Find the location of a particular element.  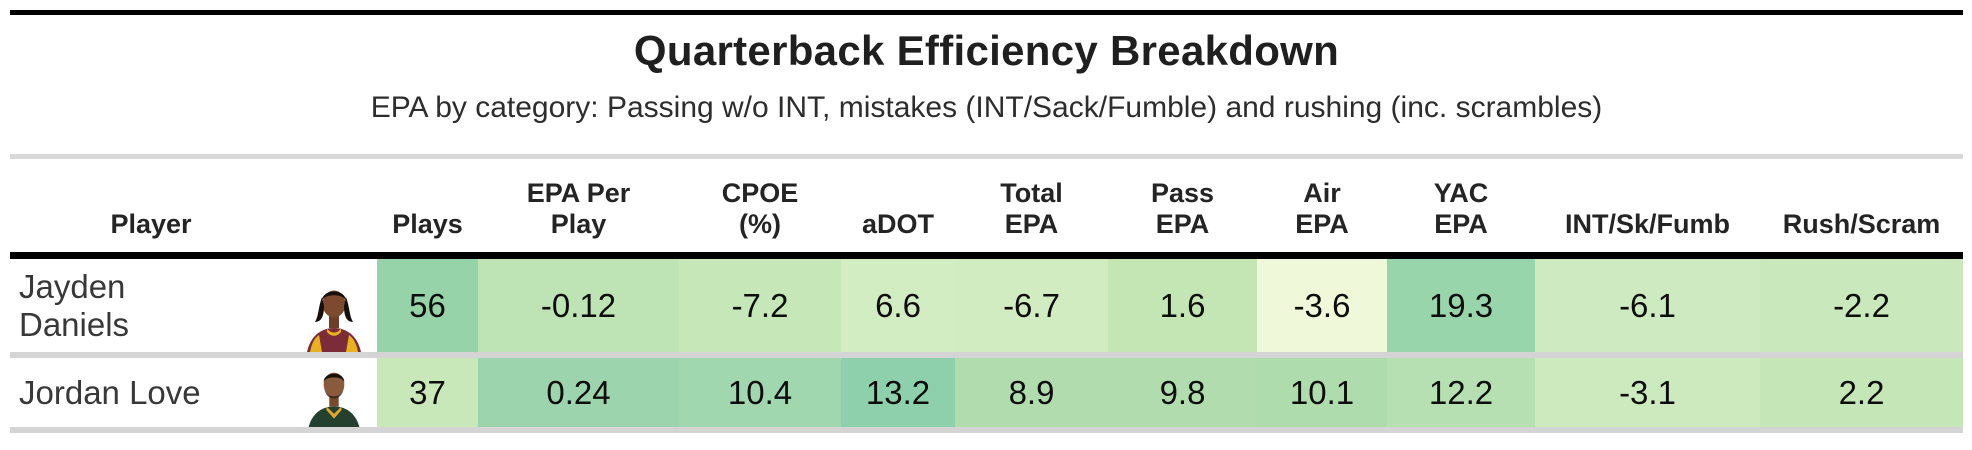

cell-total-epa: -6.7 is located at coordinates (1031, 305).